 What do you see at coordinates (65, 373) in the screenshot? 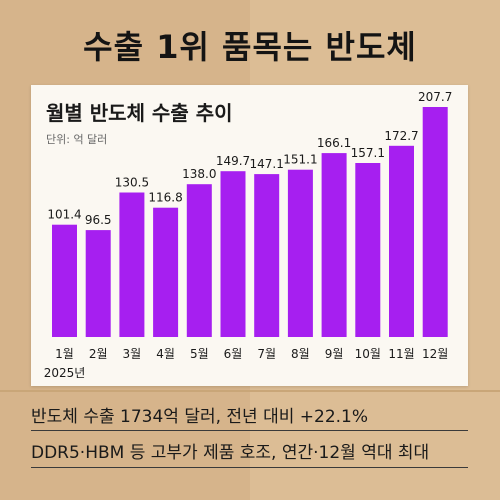
I see `year-label: 2025년` at bounding box center [65, 373].